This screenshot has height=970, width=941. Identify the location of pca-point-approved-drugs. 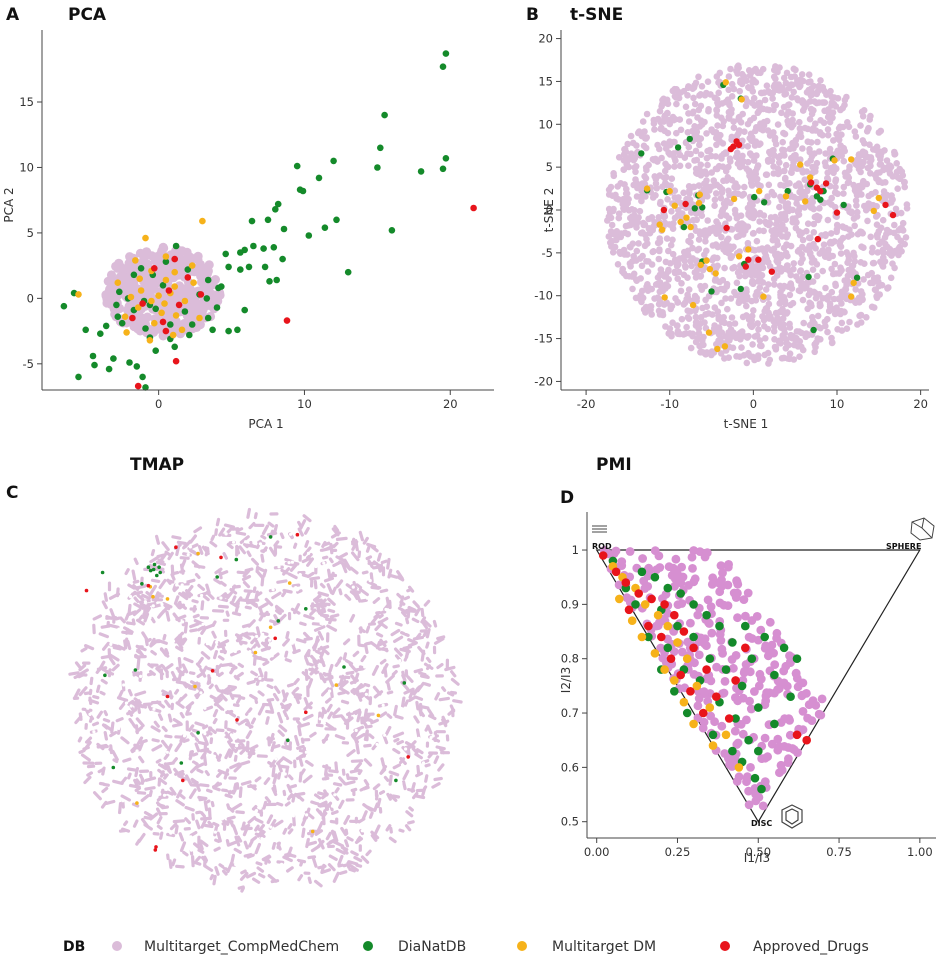
(154, 268).